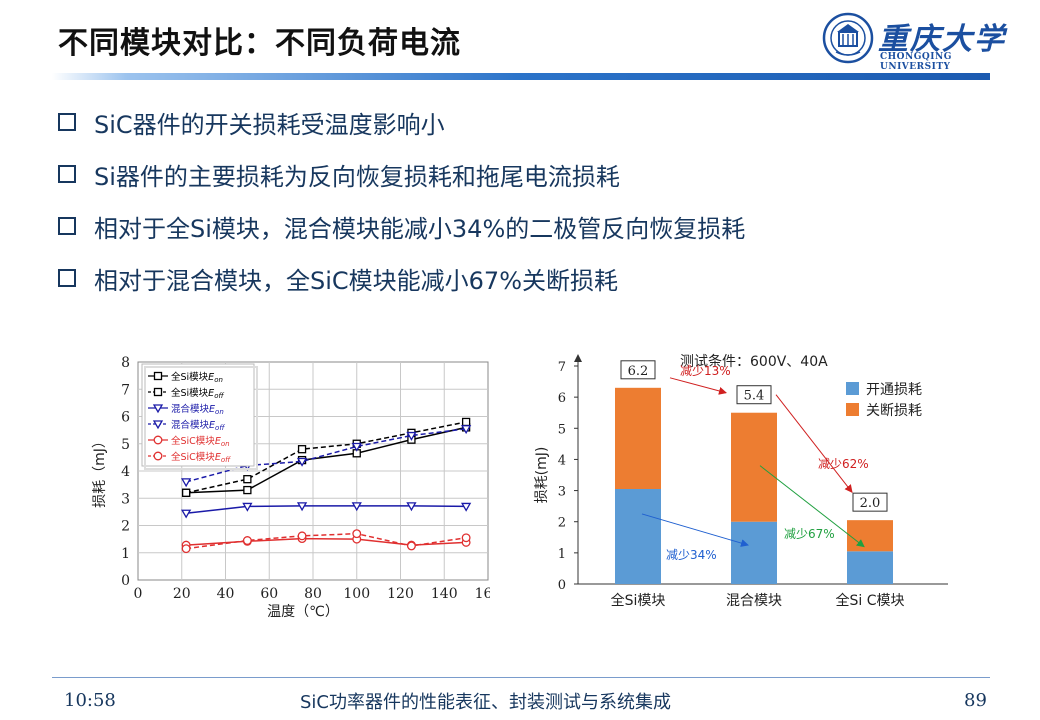 The image size is (1040, 720). Describe the element at coordinates (197, 409) in the screenshot. I see `legend-entry: 混合模块Eon` at that location.